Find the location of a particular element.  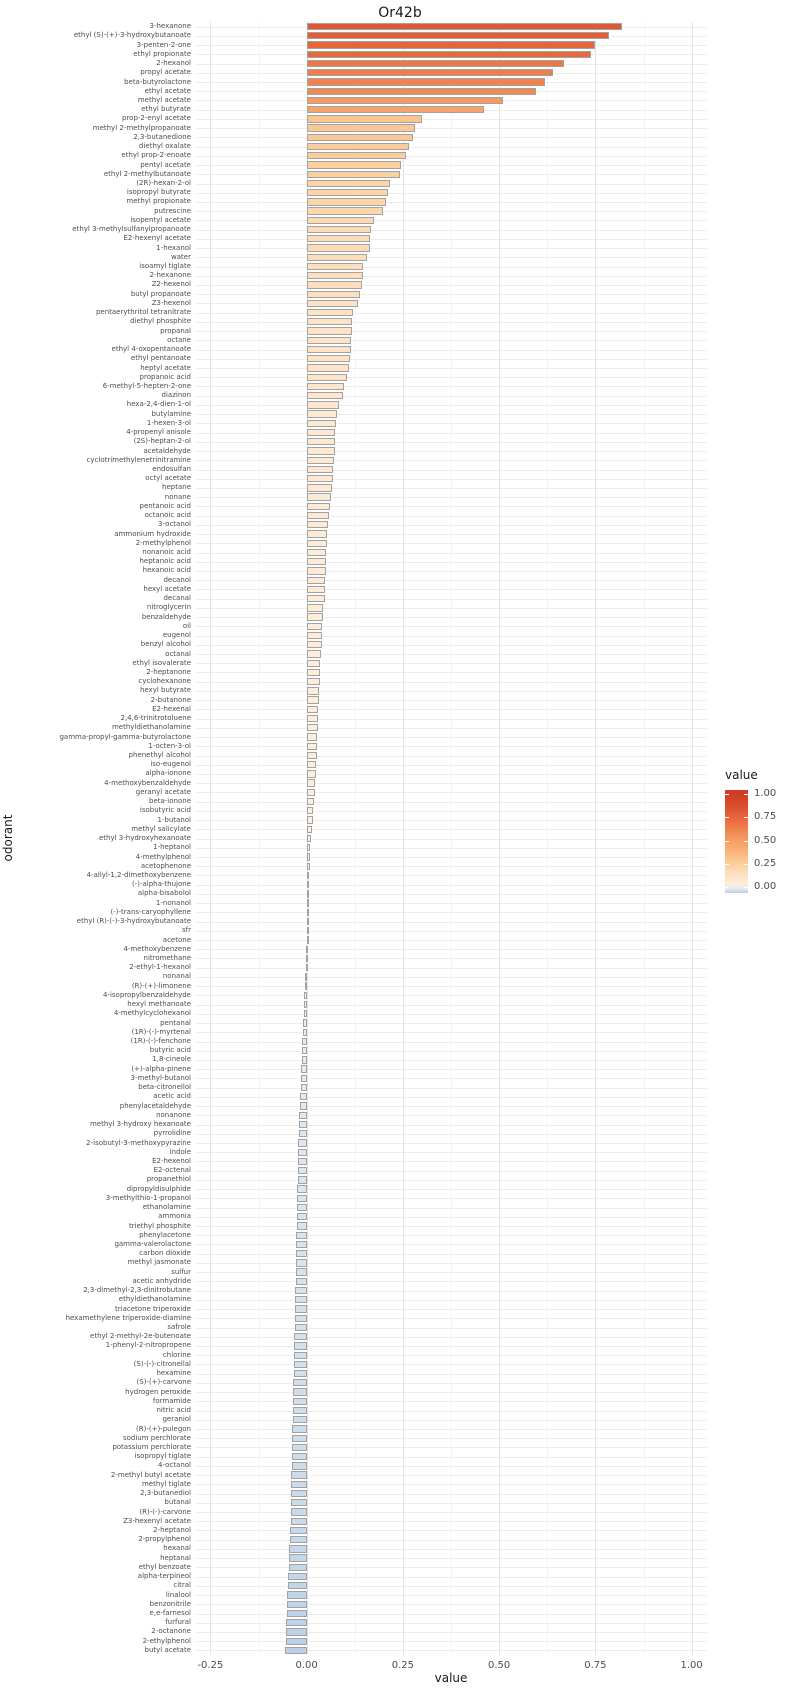

y-category-label: 1-heptanol is located at coordinates (172, 847).